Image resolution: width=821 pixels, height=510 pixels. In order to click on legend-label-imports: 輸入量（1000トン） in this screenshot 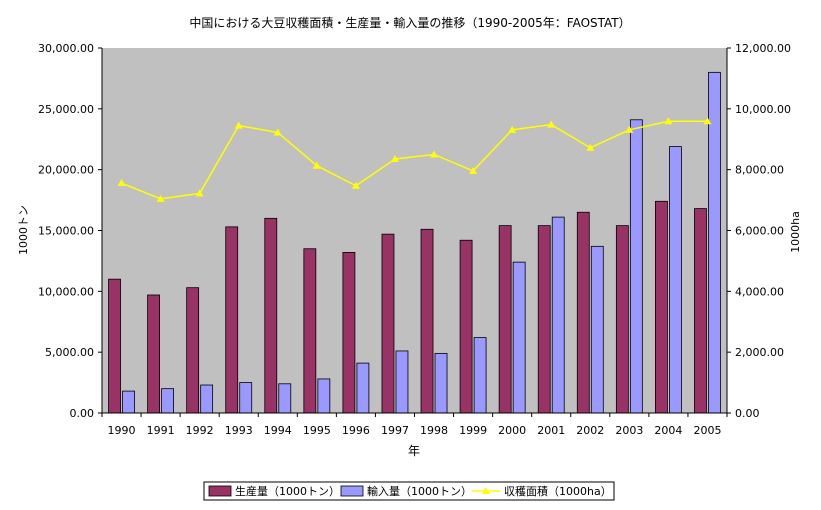, I will do `click(419, 491)`.